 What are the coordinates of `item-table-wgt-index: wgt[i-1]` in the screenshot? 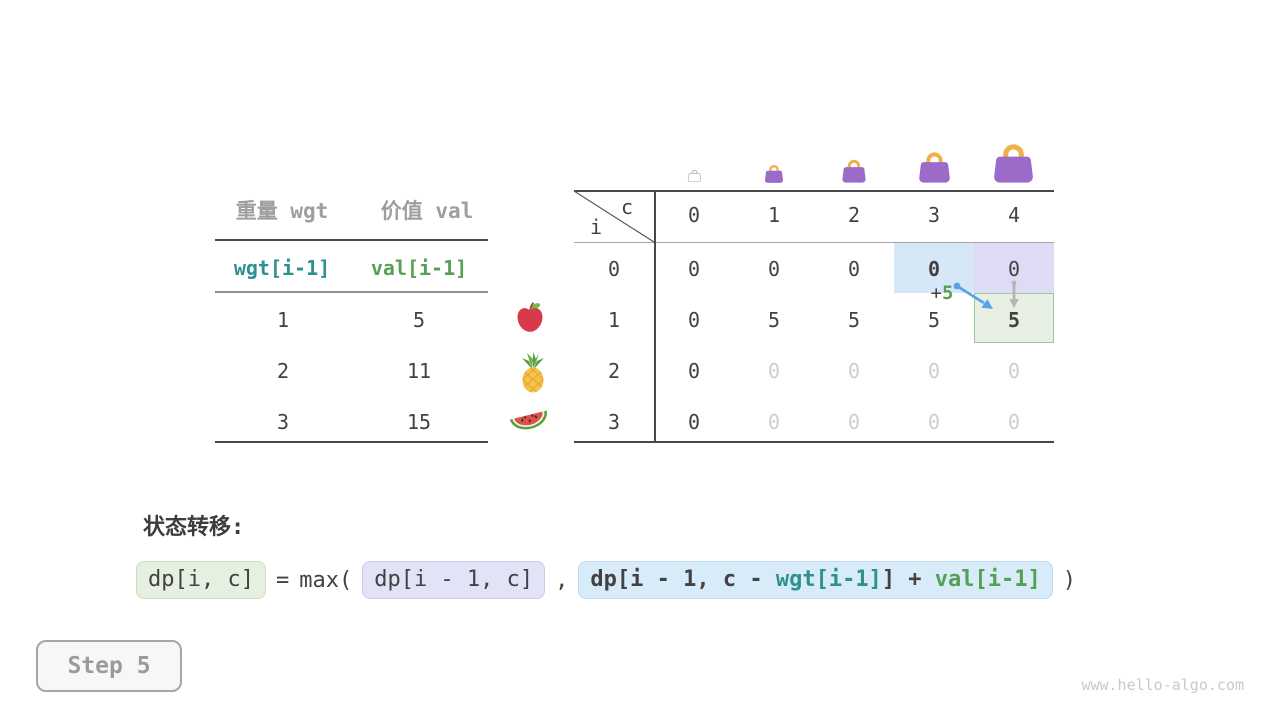 It's located at (282, 268).